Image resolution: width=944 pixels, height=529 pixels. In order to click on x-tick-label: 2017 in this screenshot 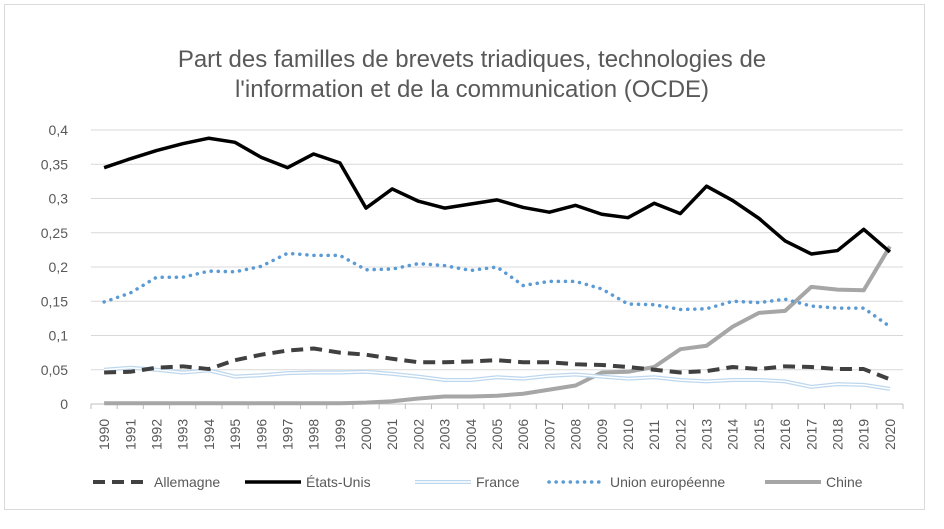, I will do `click(811, 434)`.